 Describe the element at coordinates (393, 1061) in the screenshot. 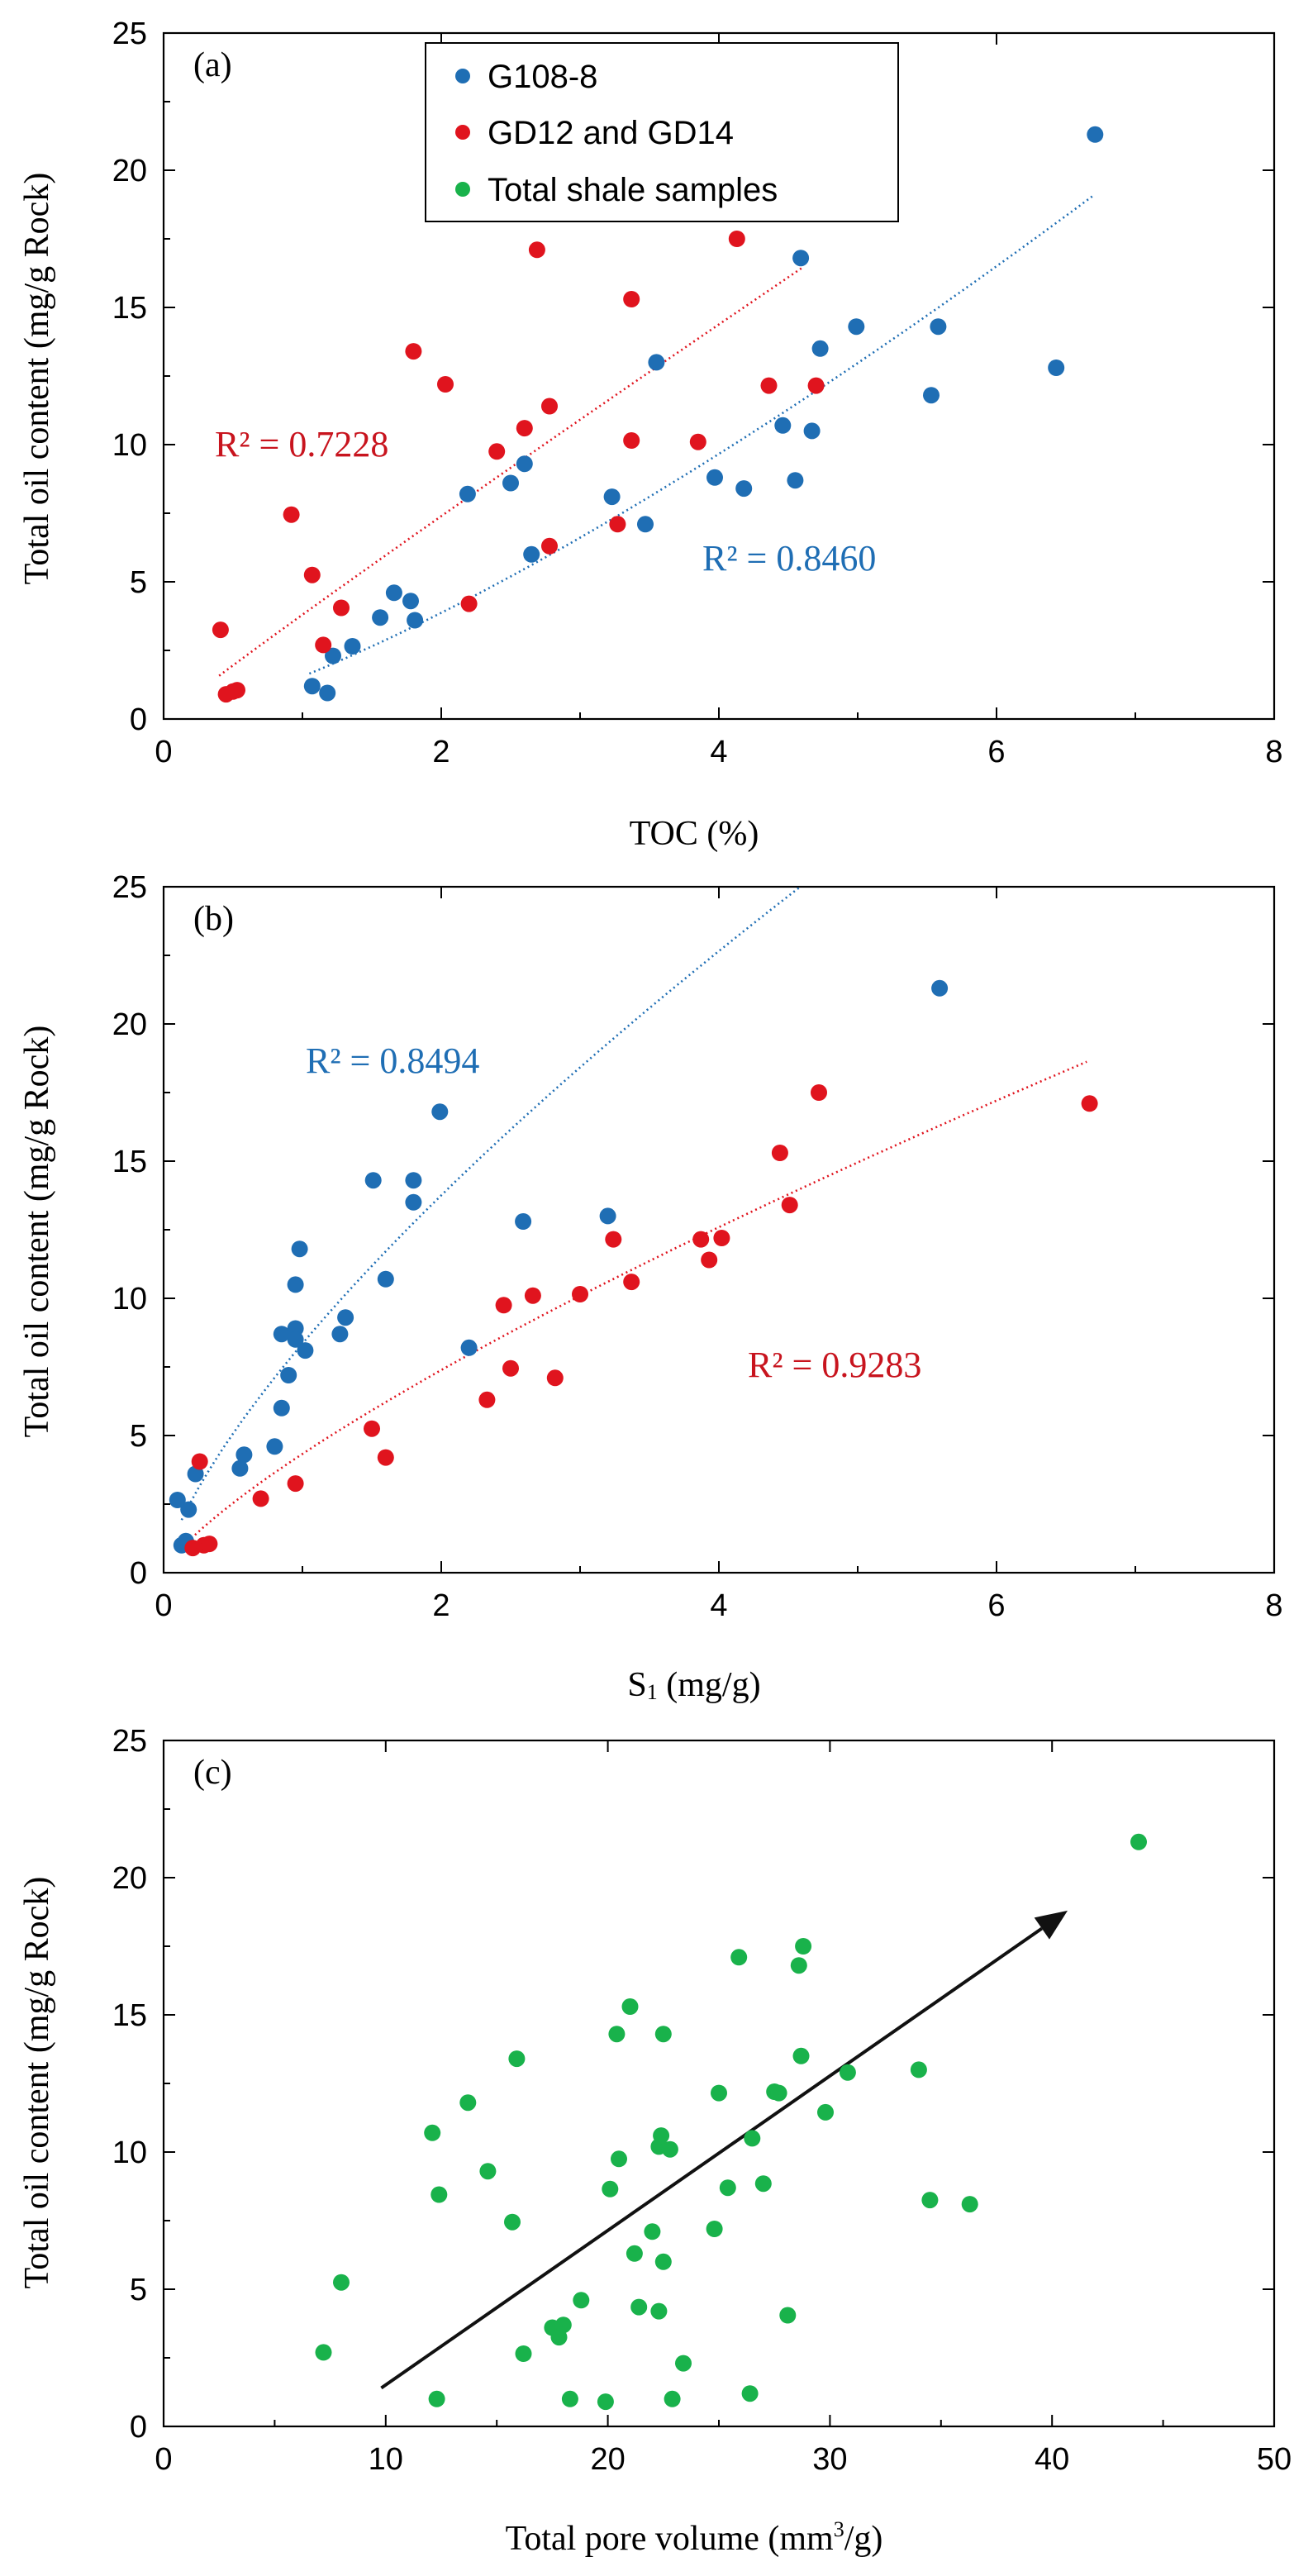

I see `r2-label-g108-8-b: R² = 0.8494` at that location.